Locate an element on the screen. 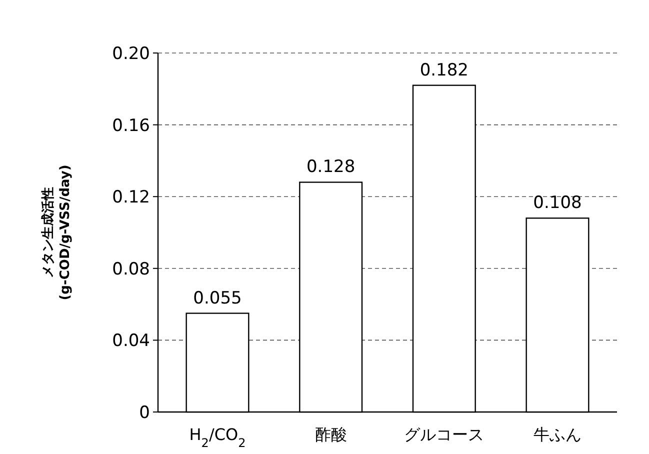  y-tick-label: 0.04 is located at coordinates (131, 341).